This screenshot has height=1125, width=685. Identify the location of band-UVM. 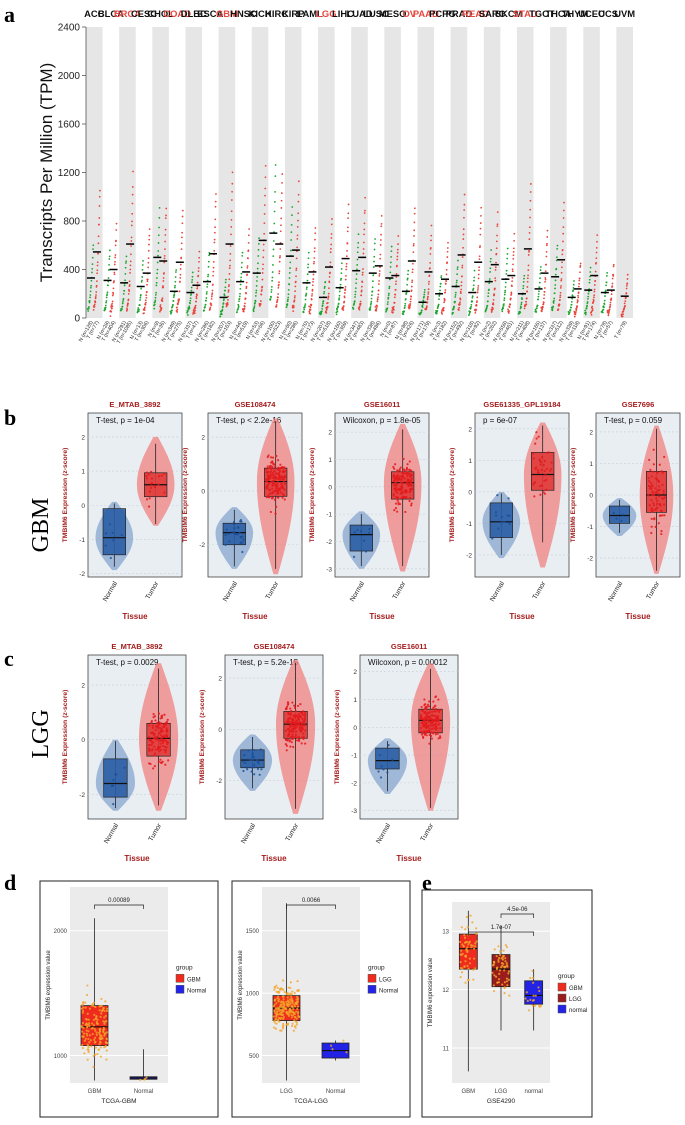
(624, 172).